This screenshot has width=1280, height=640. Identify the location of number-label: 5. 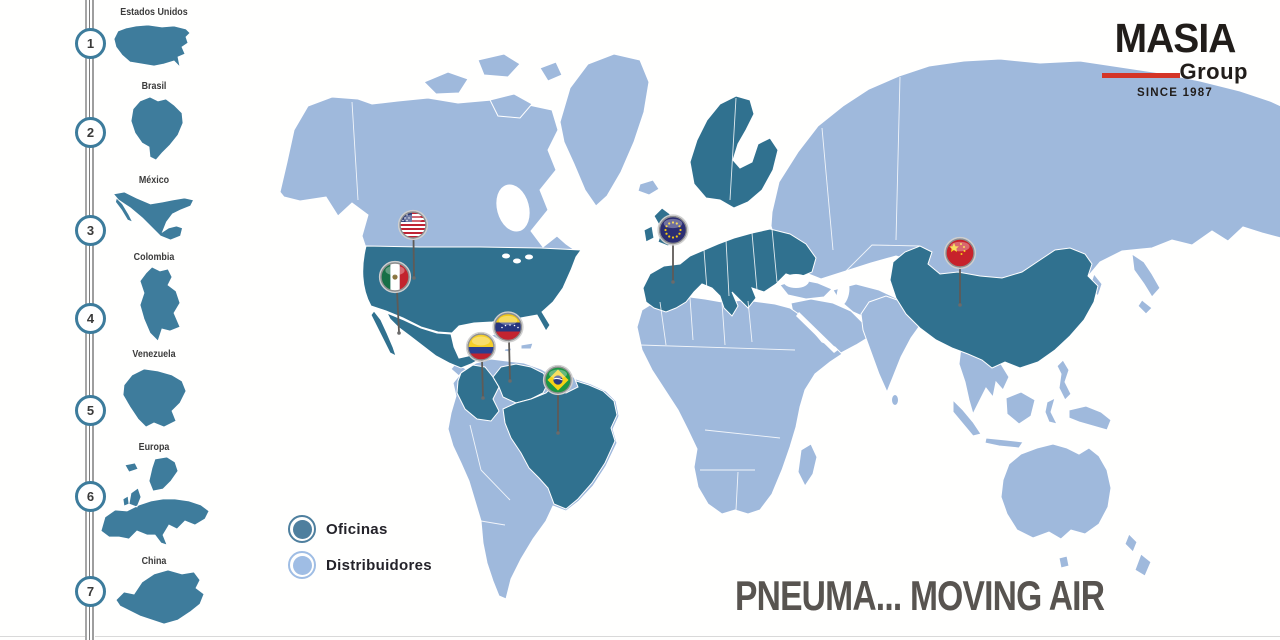
(90, 410).